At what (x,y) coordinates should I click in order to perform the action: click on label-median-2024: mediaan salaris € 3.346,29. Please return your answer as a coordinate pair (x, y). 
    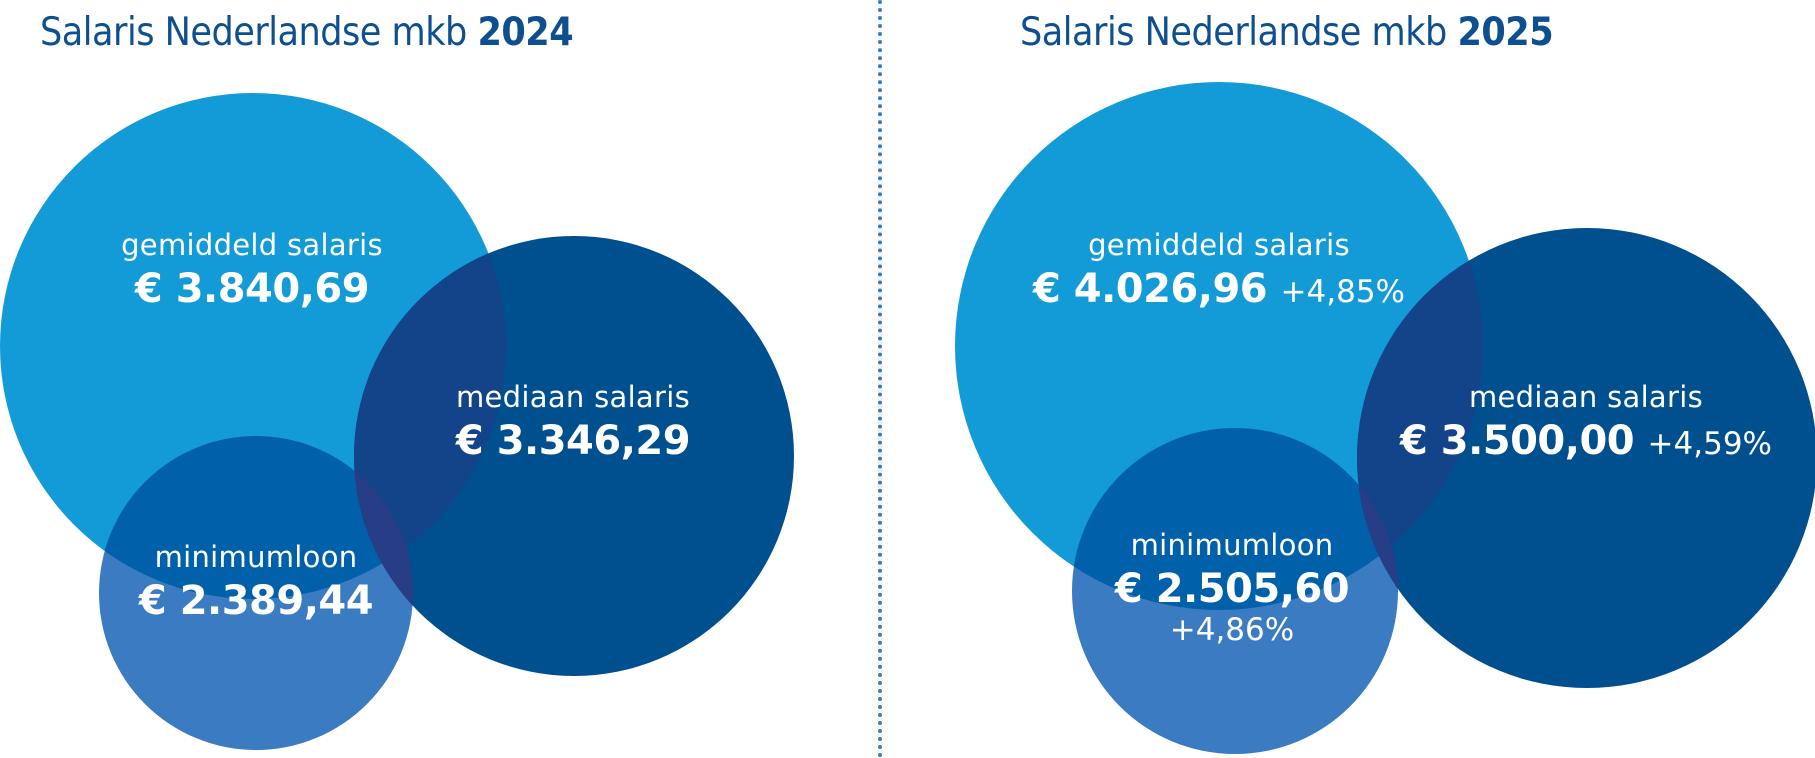
    Looking at the image, I should click on (573, 422).